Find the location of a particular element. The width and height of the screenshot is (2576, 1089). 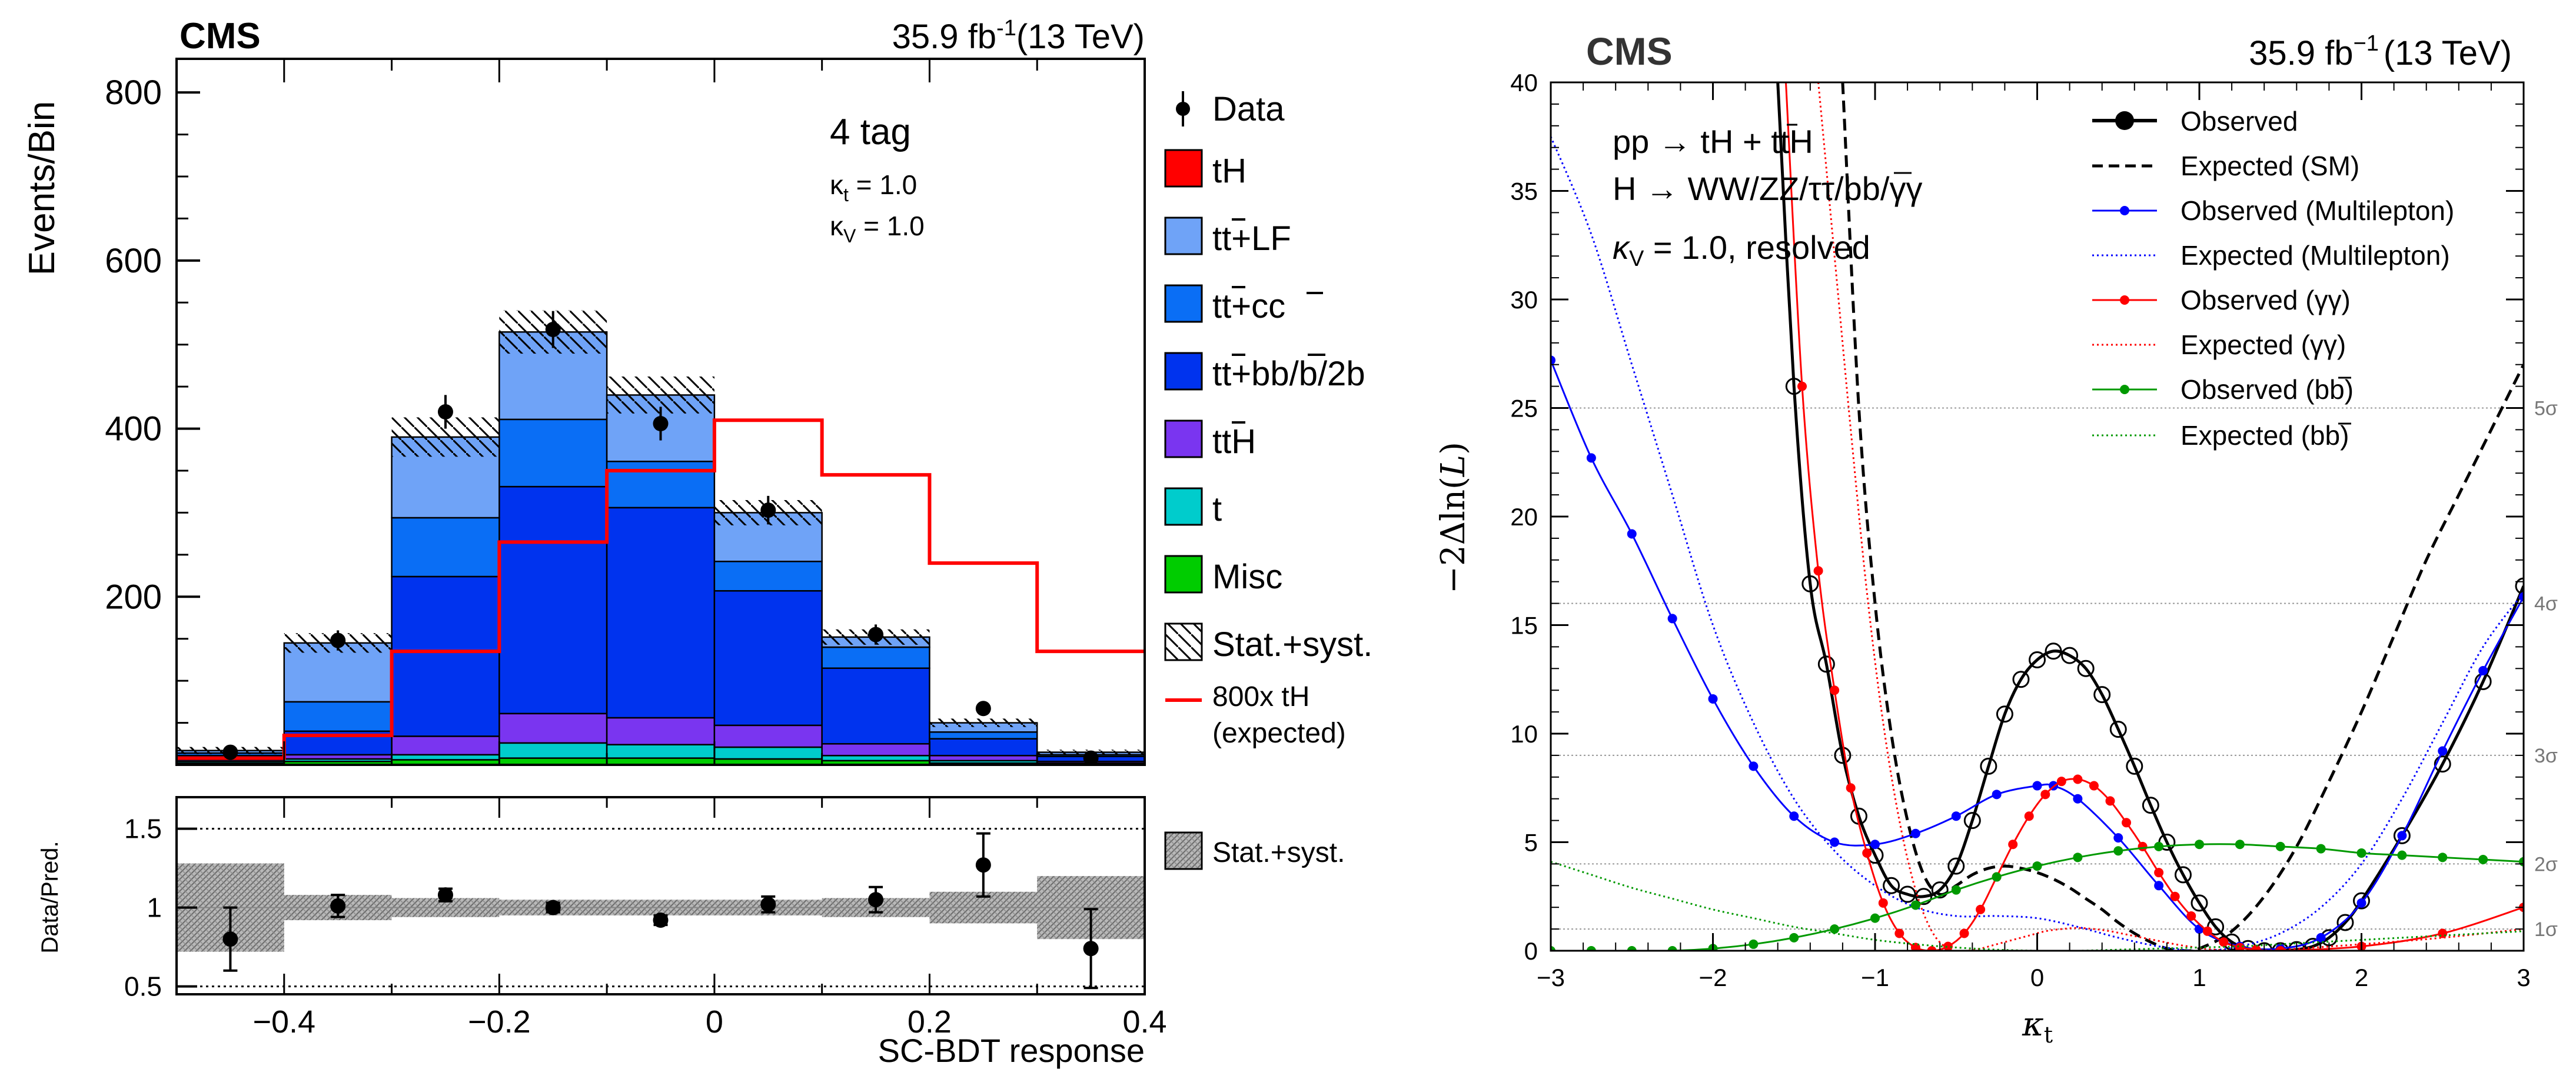

right-xtick-label-2: −1 is located at coordinates (1875, 977).